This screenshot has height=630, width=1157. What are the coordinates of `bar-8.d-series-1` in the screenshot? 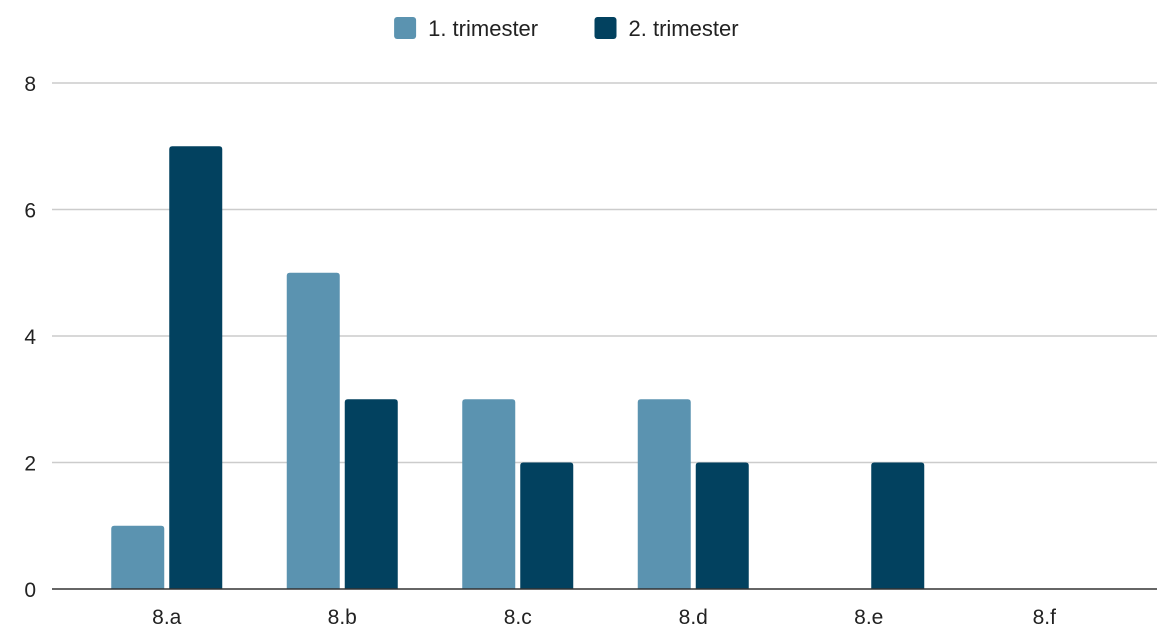 It's located at (664, 494).